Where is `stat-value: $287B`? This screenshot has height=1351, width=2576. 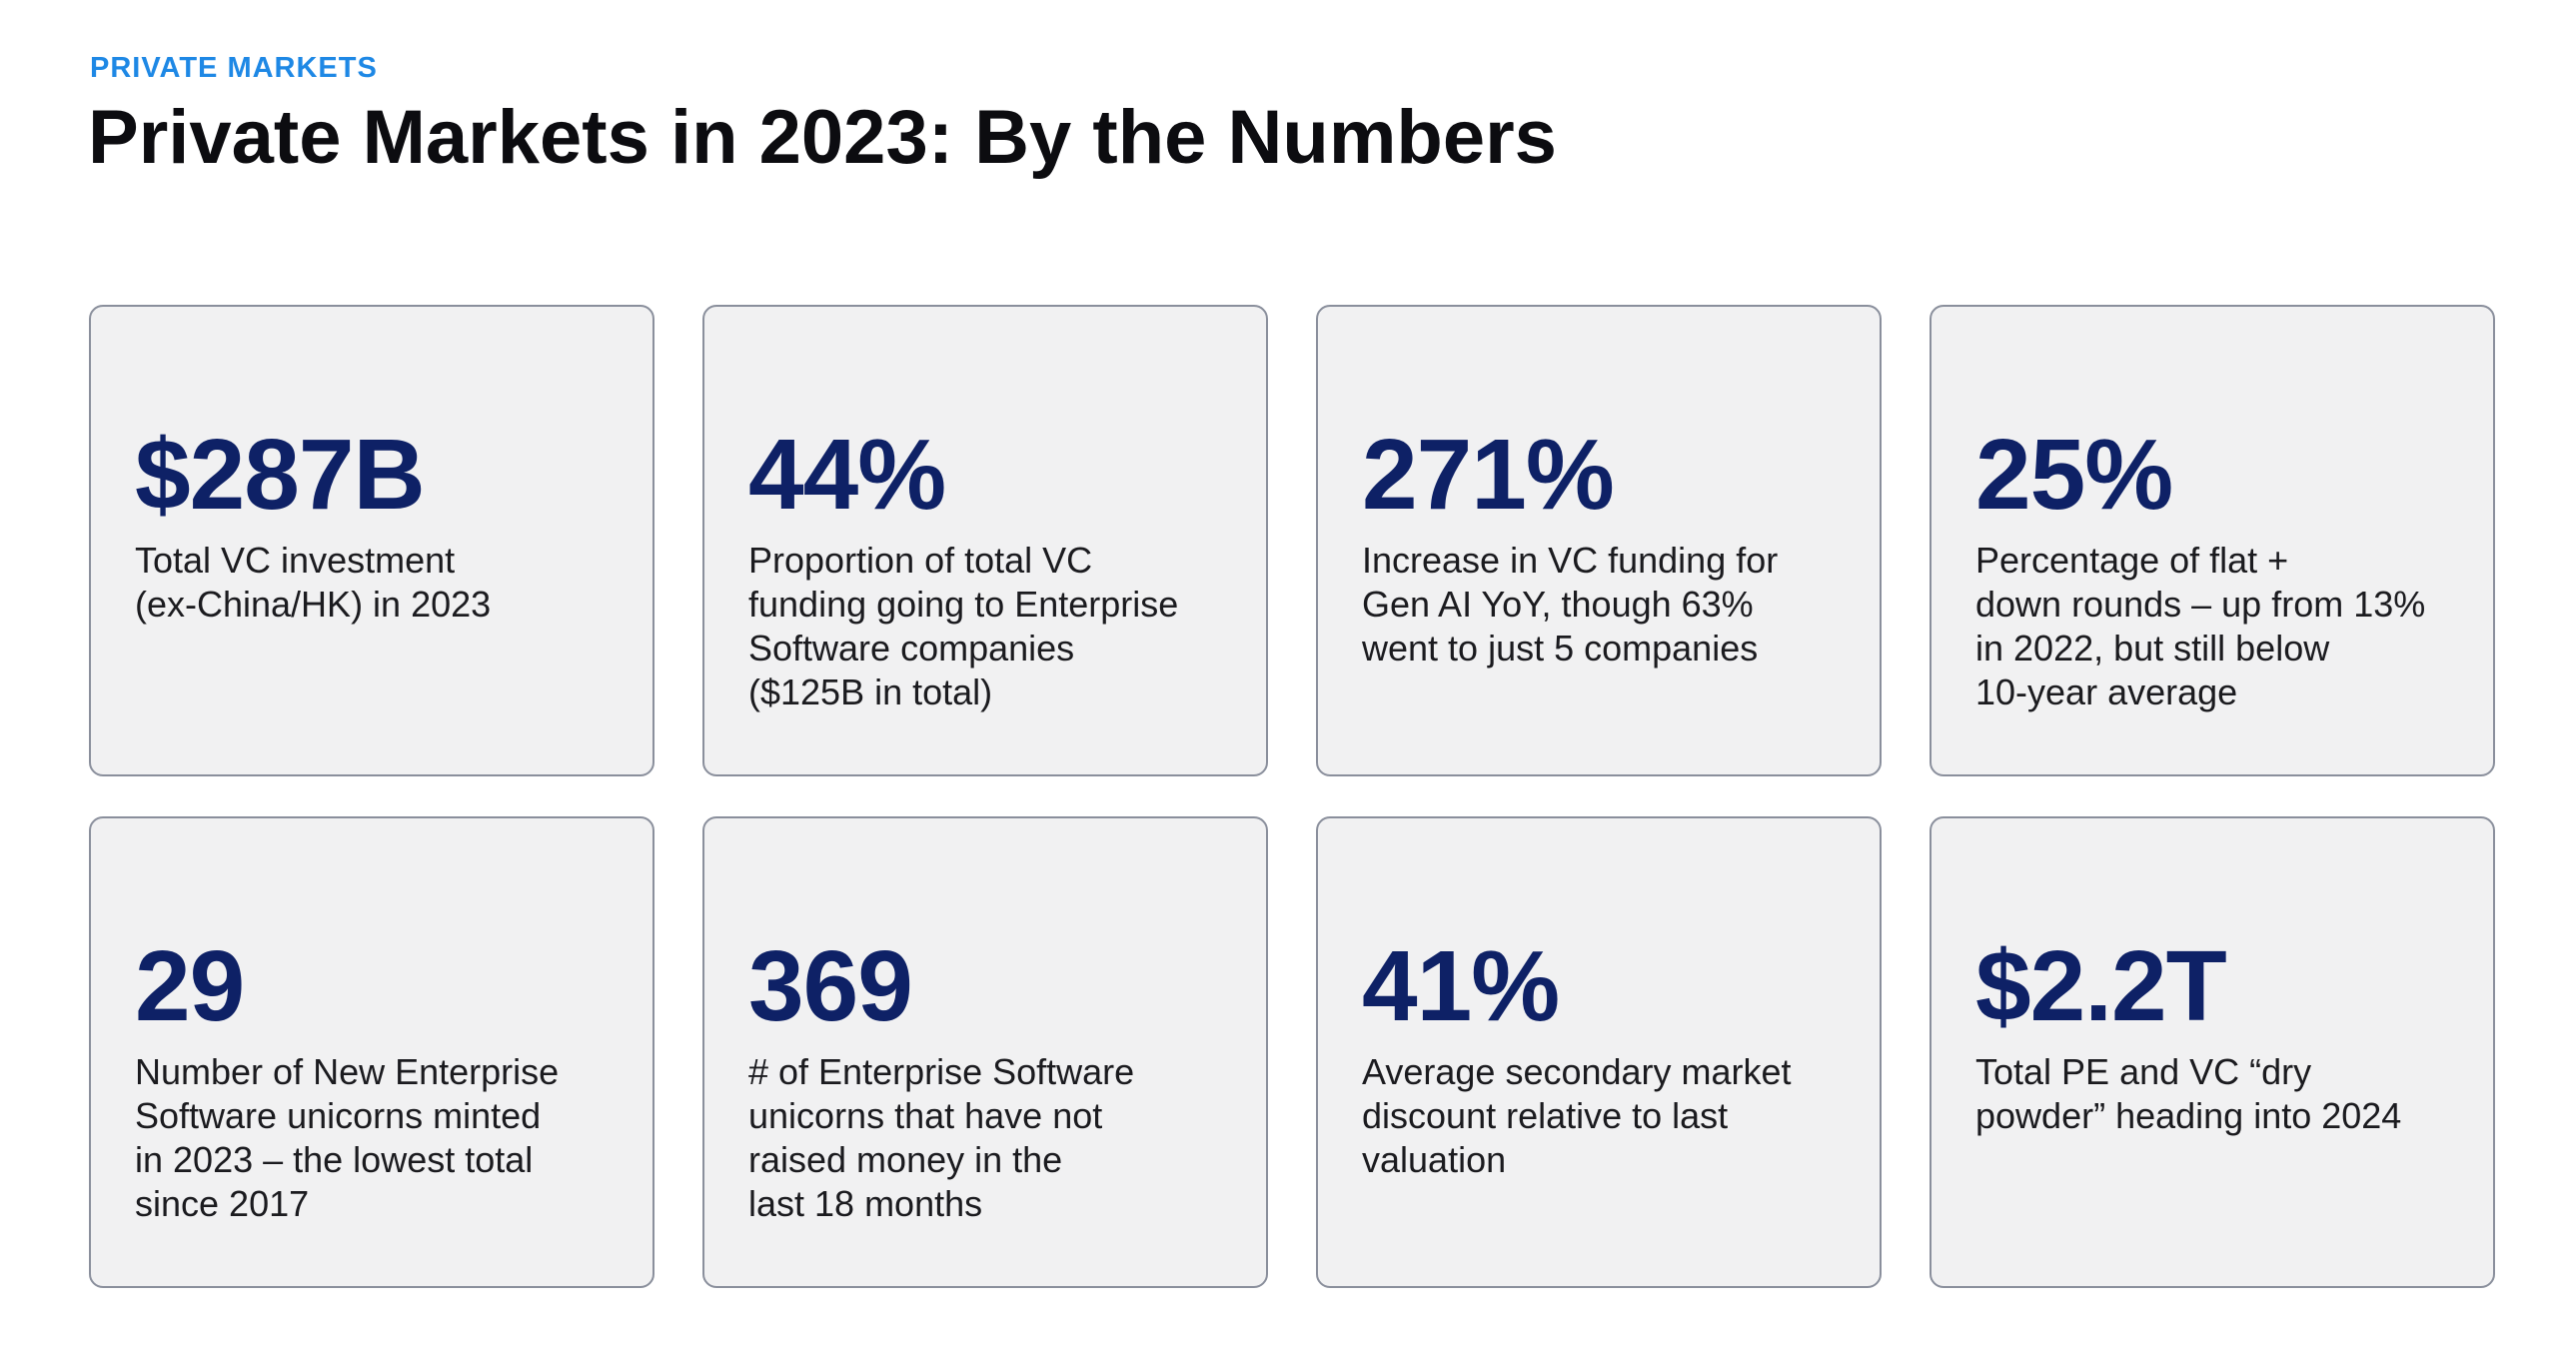
stat-value: $287B is located at coordinates (280, 475).